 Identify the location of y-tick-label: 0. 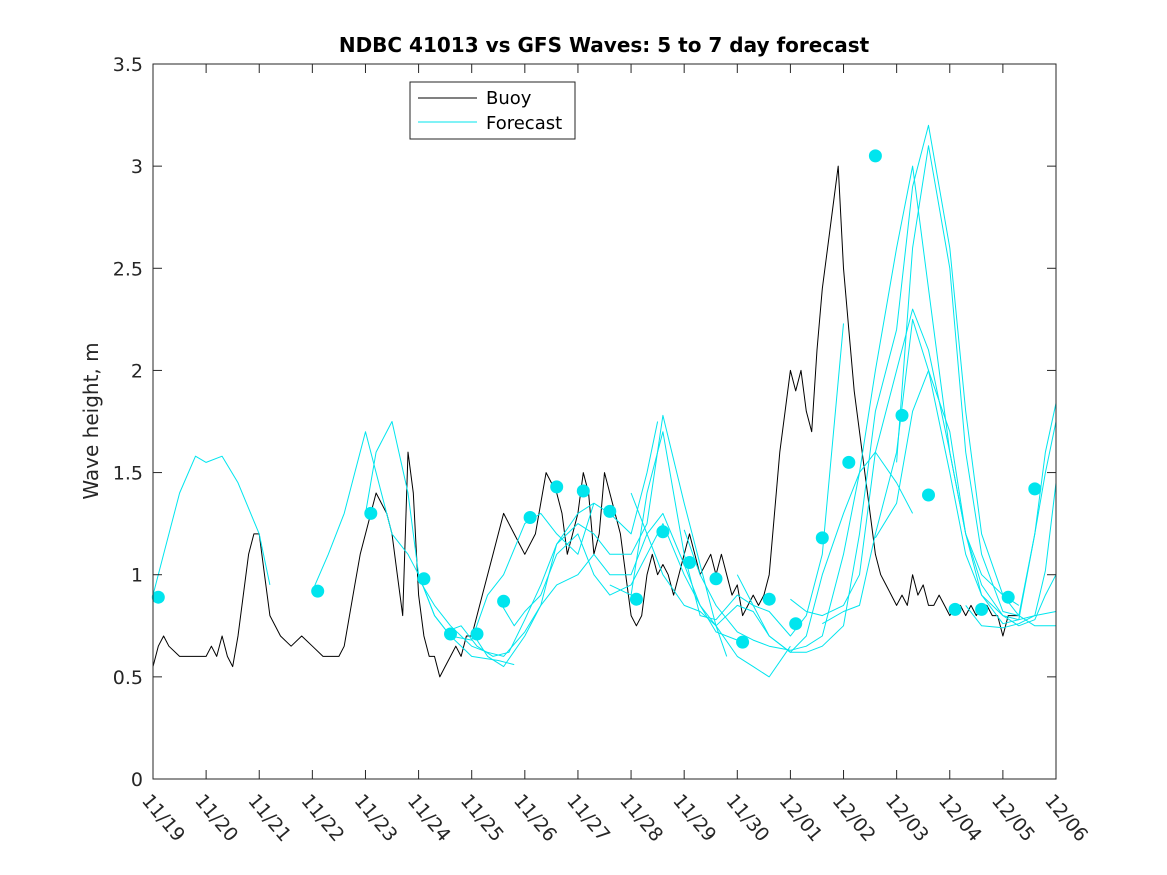
(137, 780).